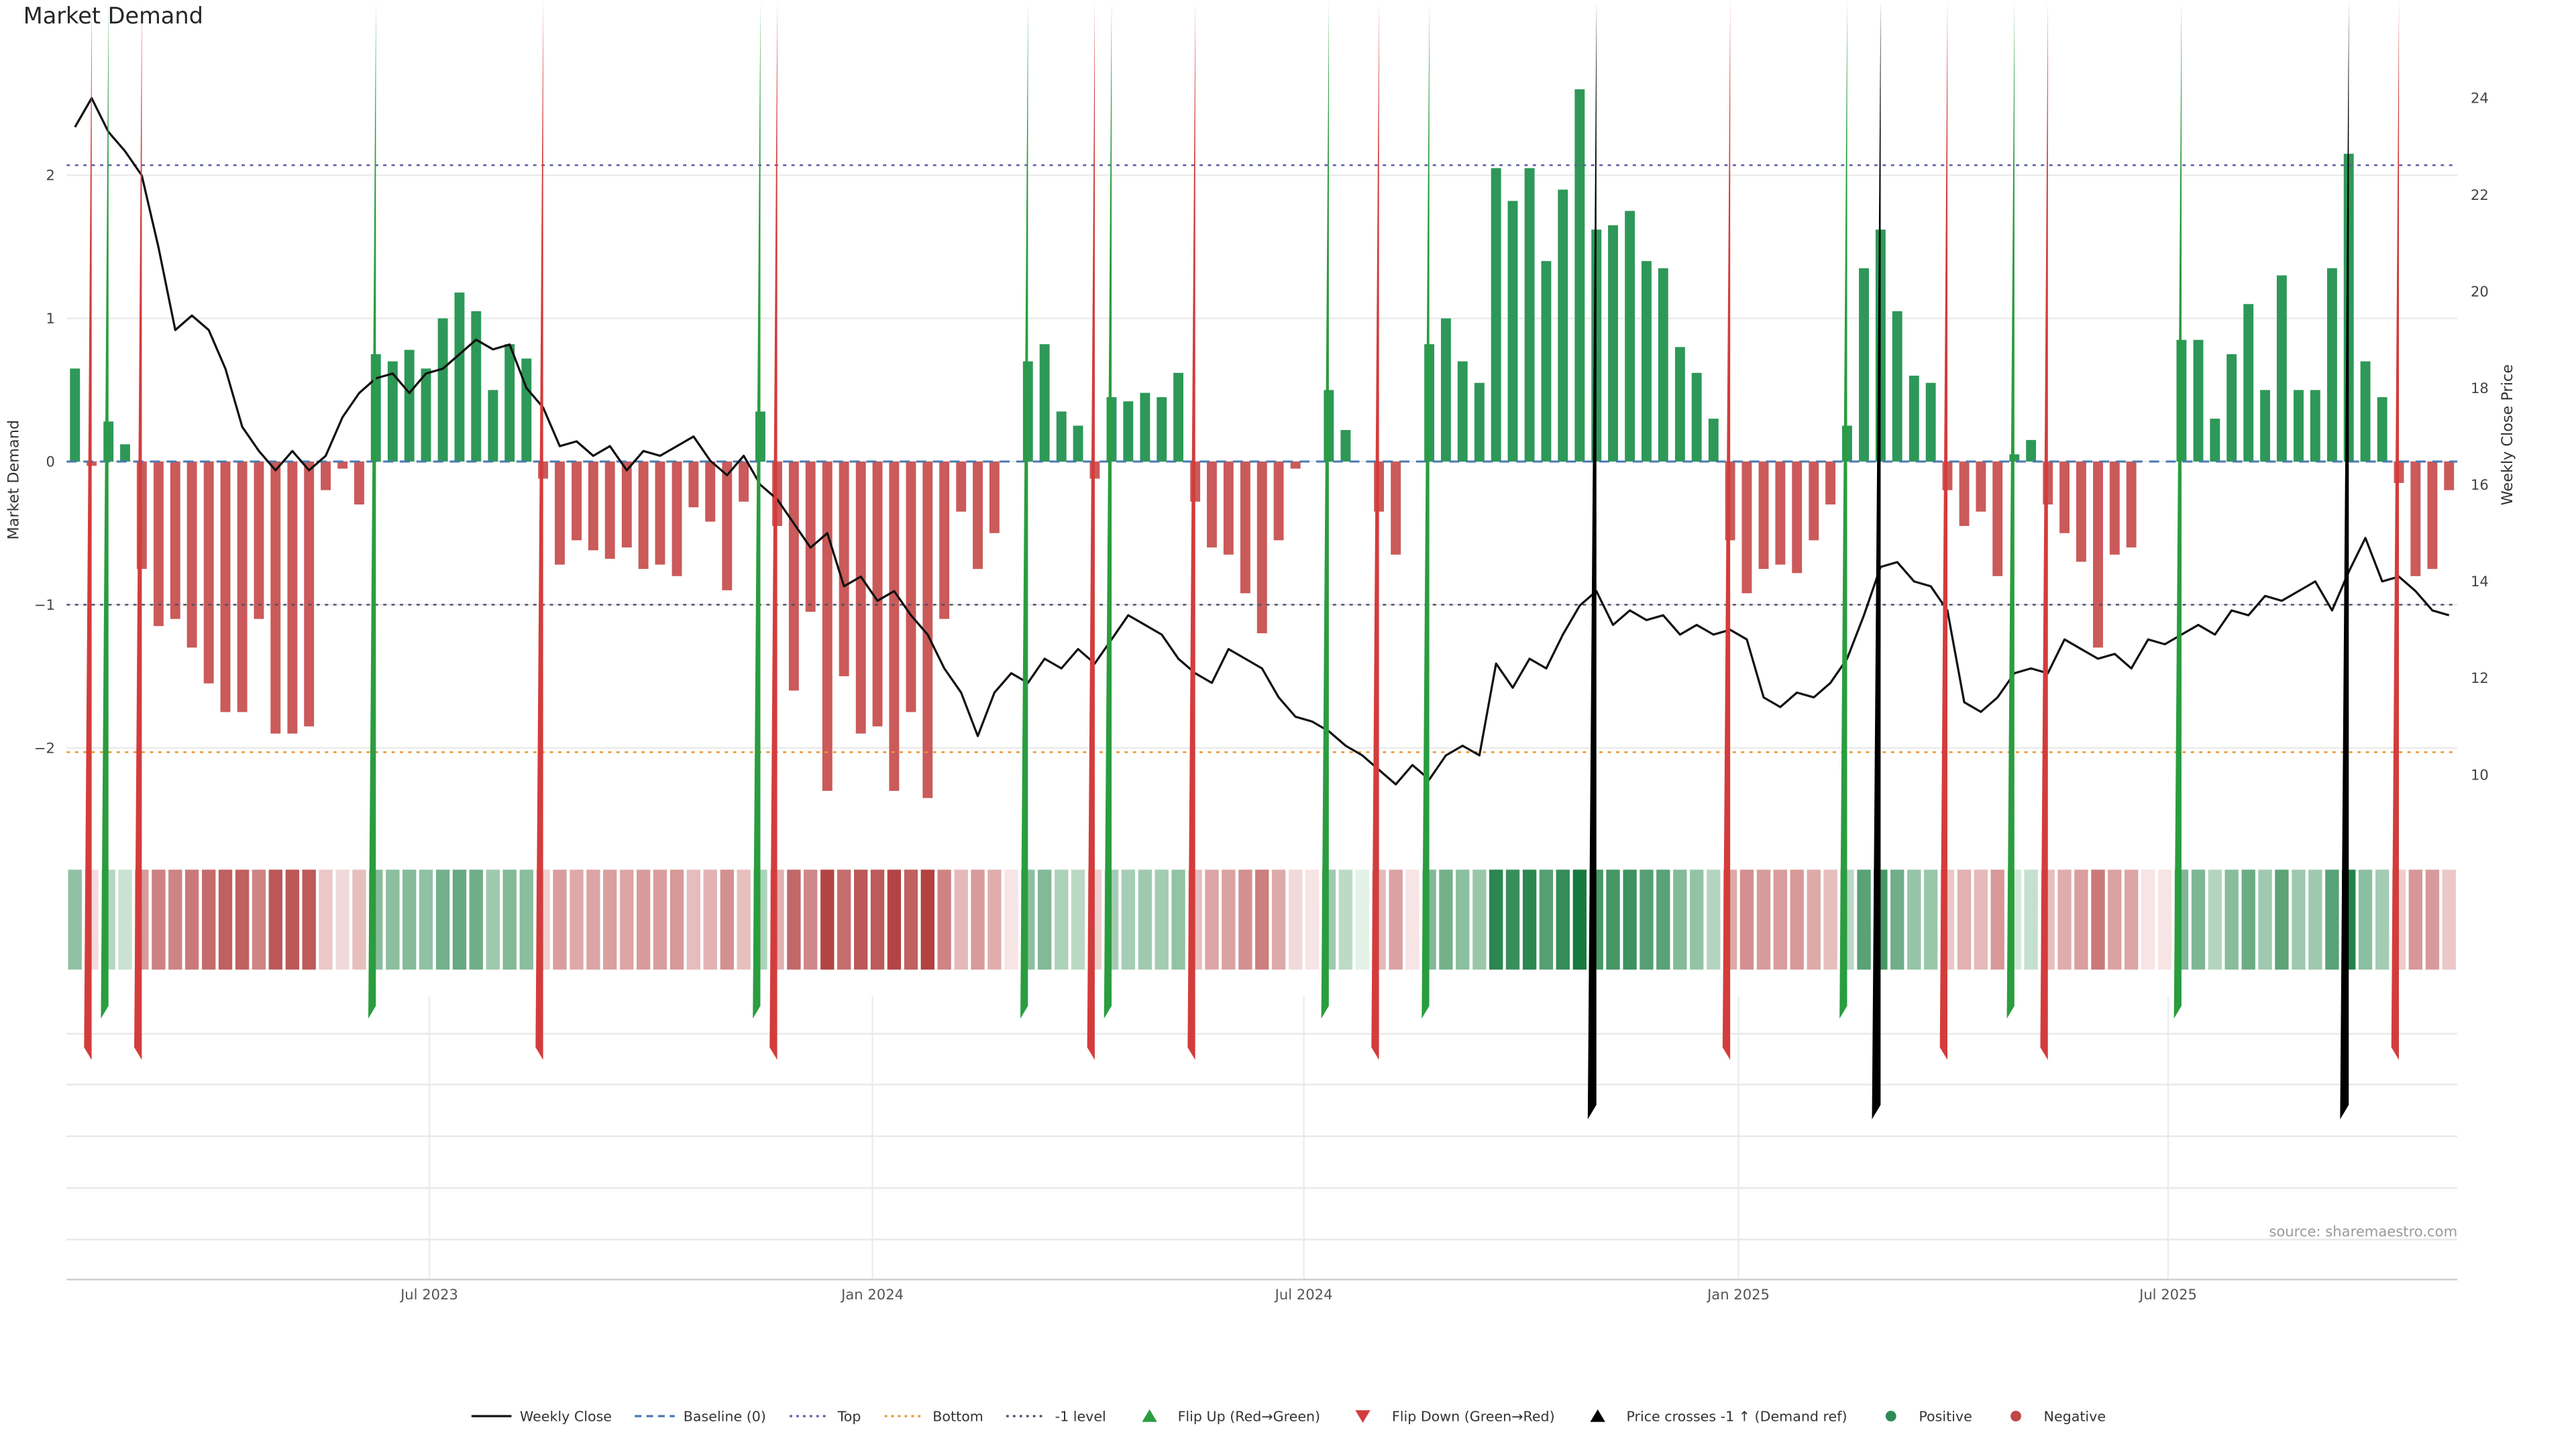 The height and width of the screenshot is (1449, 2576). Describe the element at coordinates (44, 604) in the screenshot. I see `left-tick-label: −1` at that location.